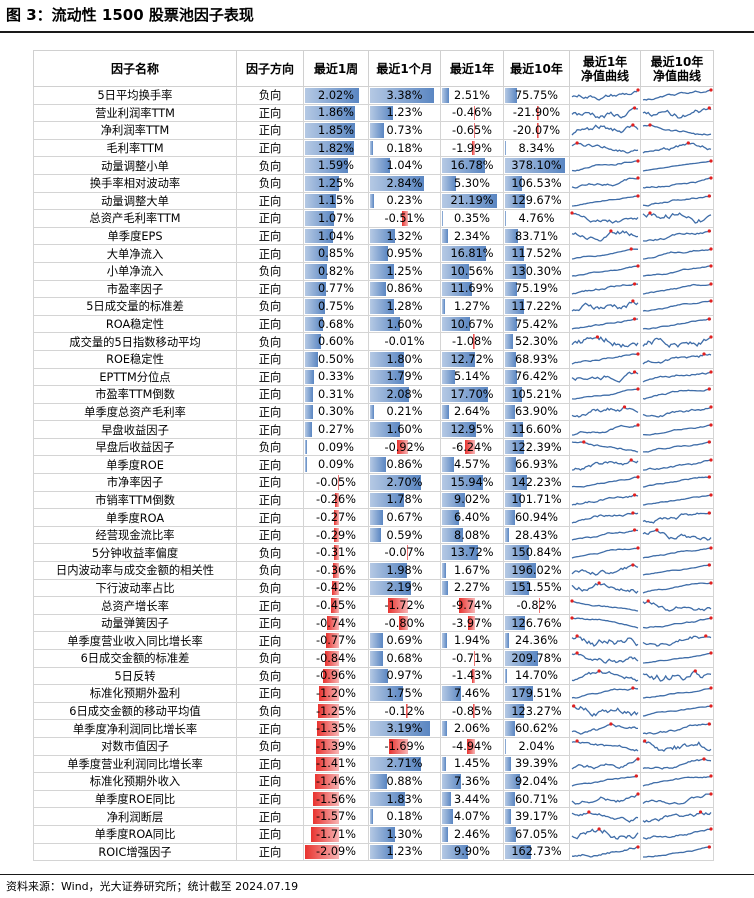 The width and height of the screenshot is (754, 898). What do you see at coordinates (336, 465) in the screenshot?
I see `return-value: 0.09%` at bounding box center [336, 465].